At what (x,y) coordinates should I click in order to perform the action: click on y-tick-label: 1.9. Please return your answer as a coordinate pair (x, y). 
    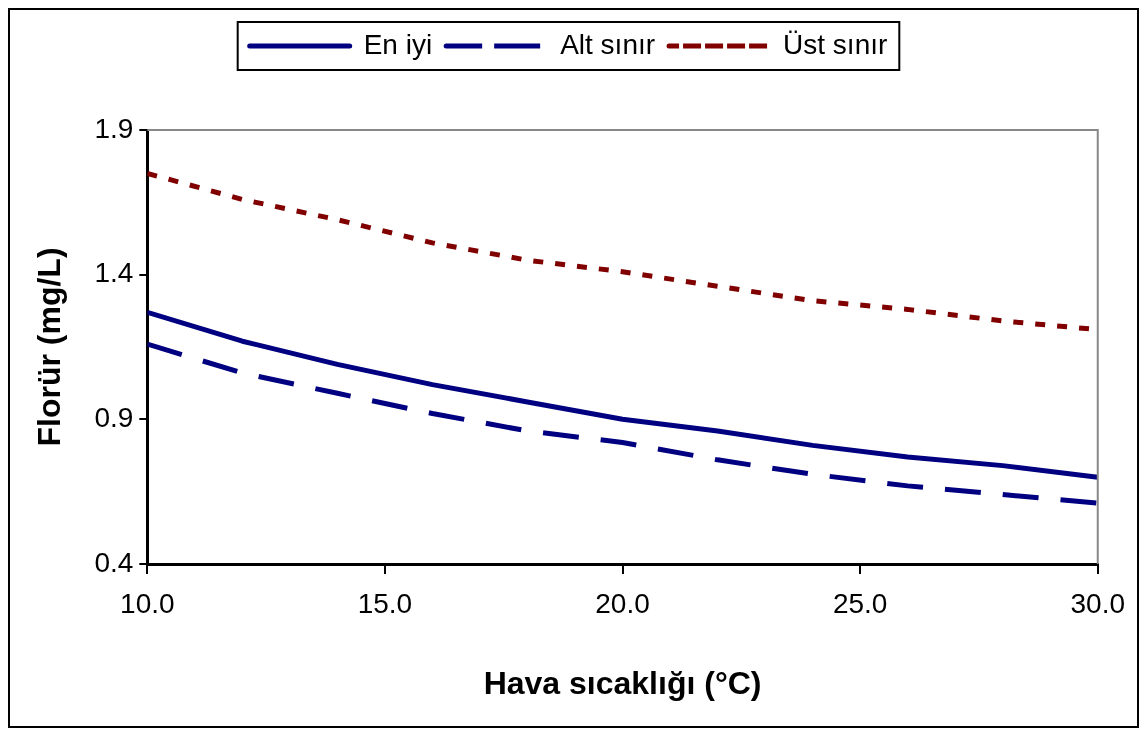
    Looking at the image, I should click on (114, 128).